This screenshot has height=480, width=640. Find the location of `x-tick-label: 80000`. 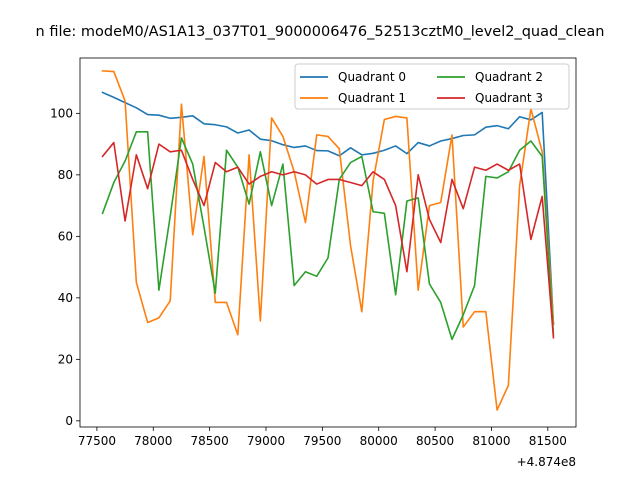

x-tick-label: 80000 is located at coordinates (379, 441).